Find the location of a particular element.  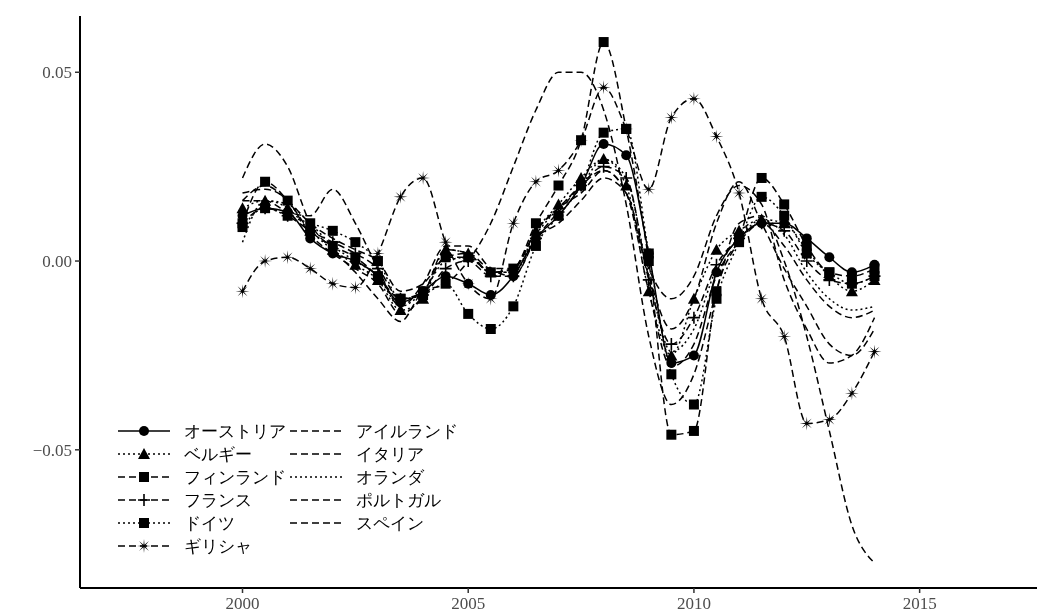

x-tick-label: 2005 is located at coordinates (468, 603).